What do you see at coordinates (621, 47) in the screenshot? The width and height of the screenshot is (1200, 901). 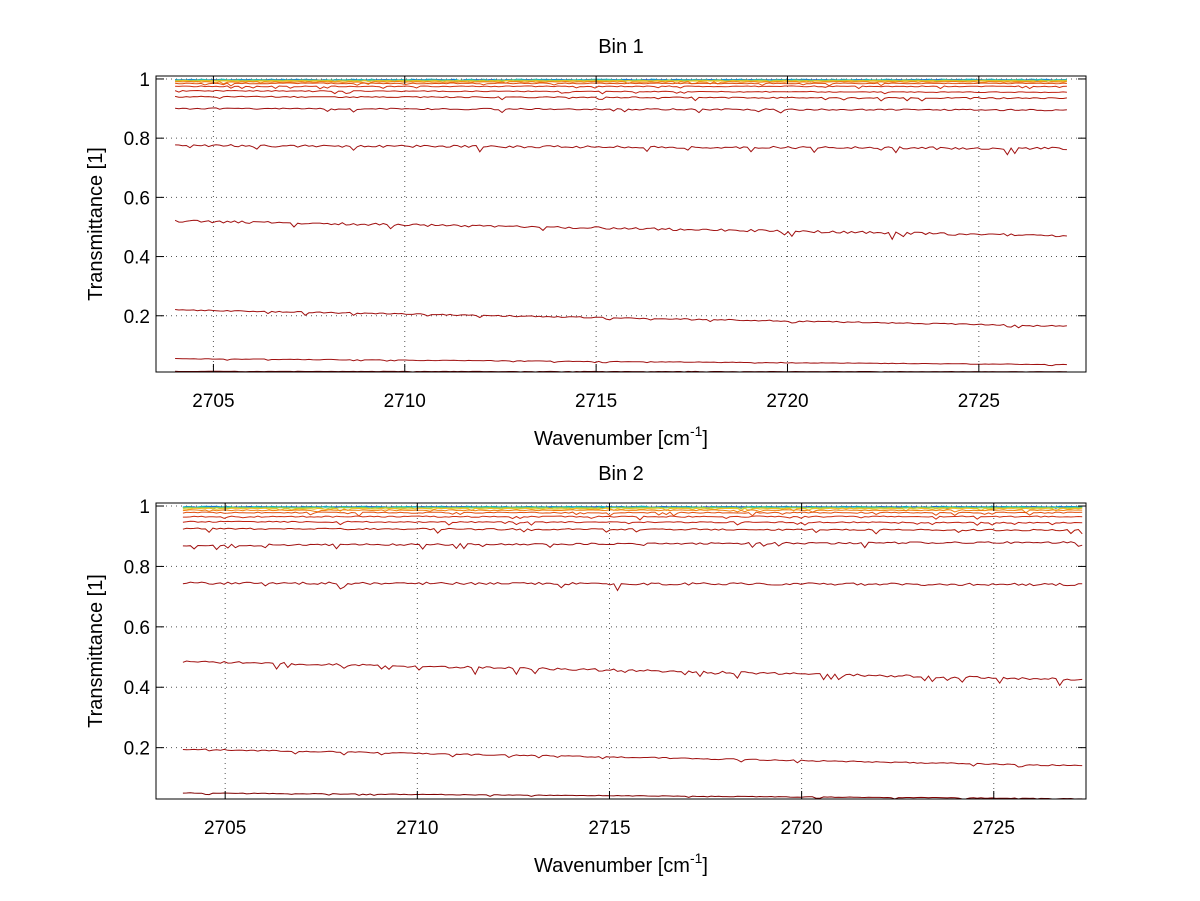 I see `chart-title: Bin 1` at bounding box center [621, 47].